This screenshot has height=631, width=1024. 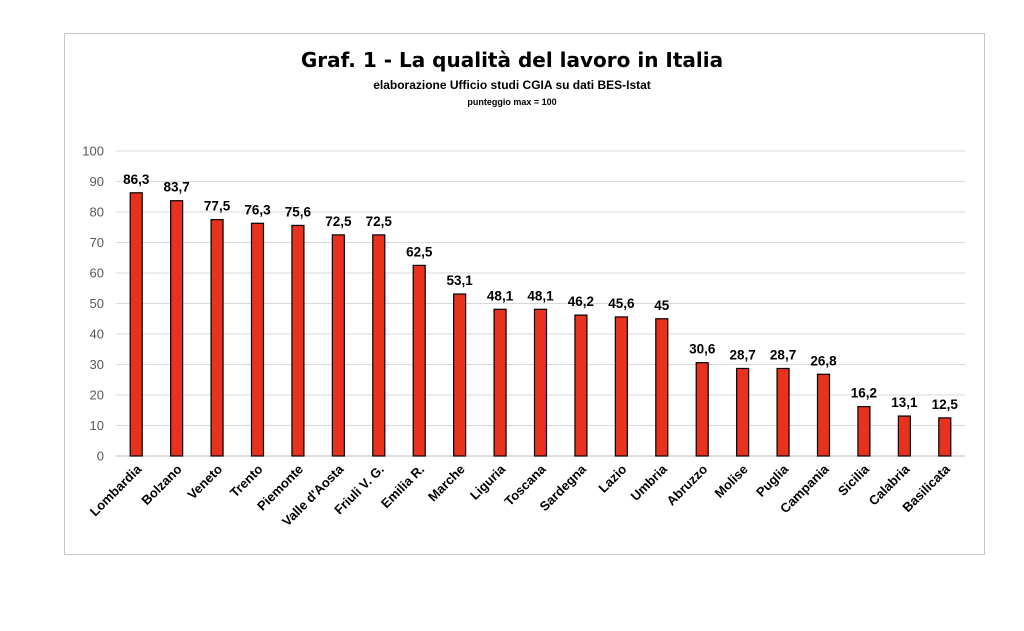 What do you see at coordinates (731, 481) in the screenshot?
I see `x-tick-label: Molise` at bounding box center [731, 481].